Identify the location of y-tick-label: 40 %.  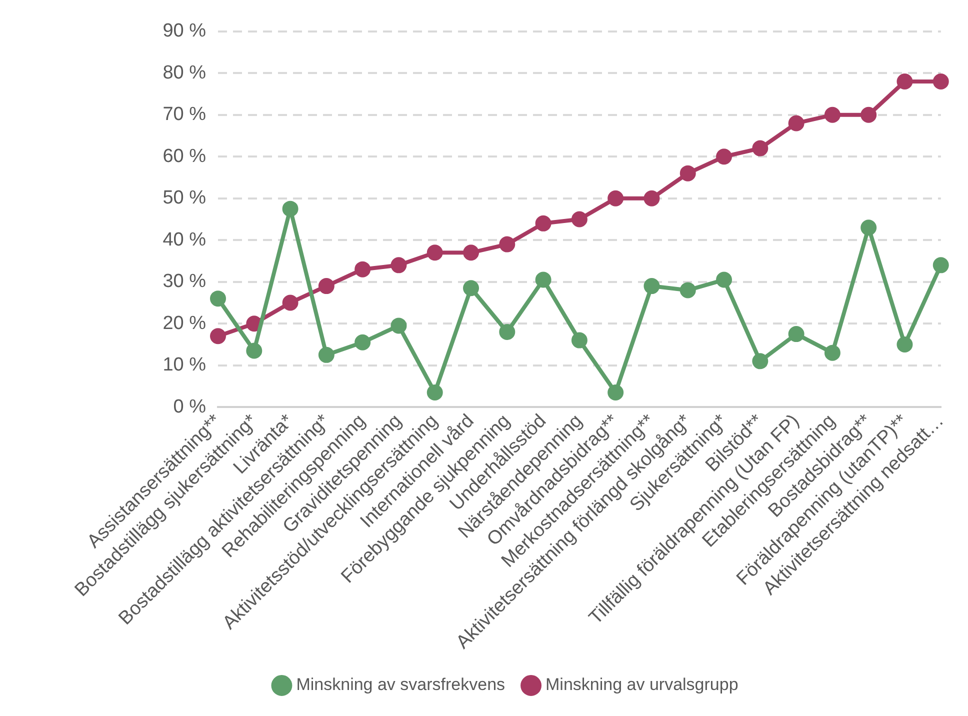
(184, 239).